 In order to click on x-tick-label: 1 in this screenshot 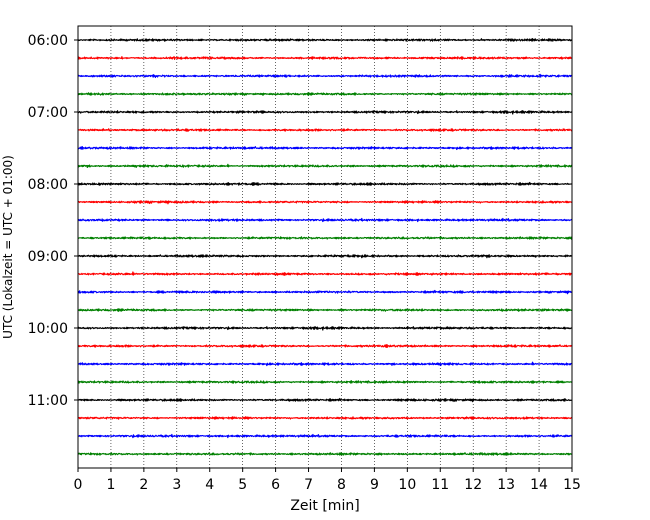, I will do `click(110, 485)`.